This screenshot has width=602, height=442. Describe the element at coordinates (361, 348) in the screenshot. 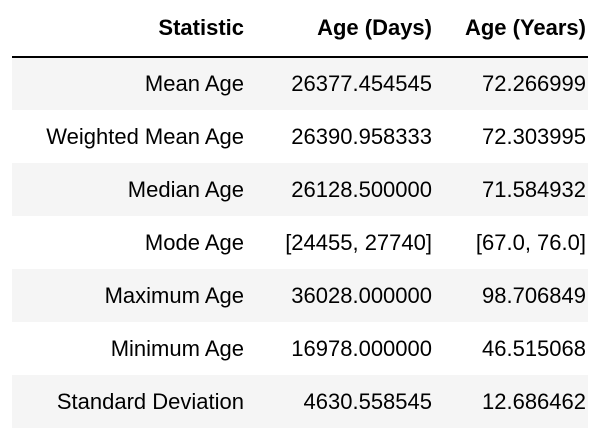

I see `cell-age-days: 16978.000000` at that location.